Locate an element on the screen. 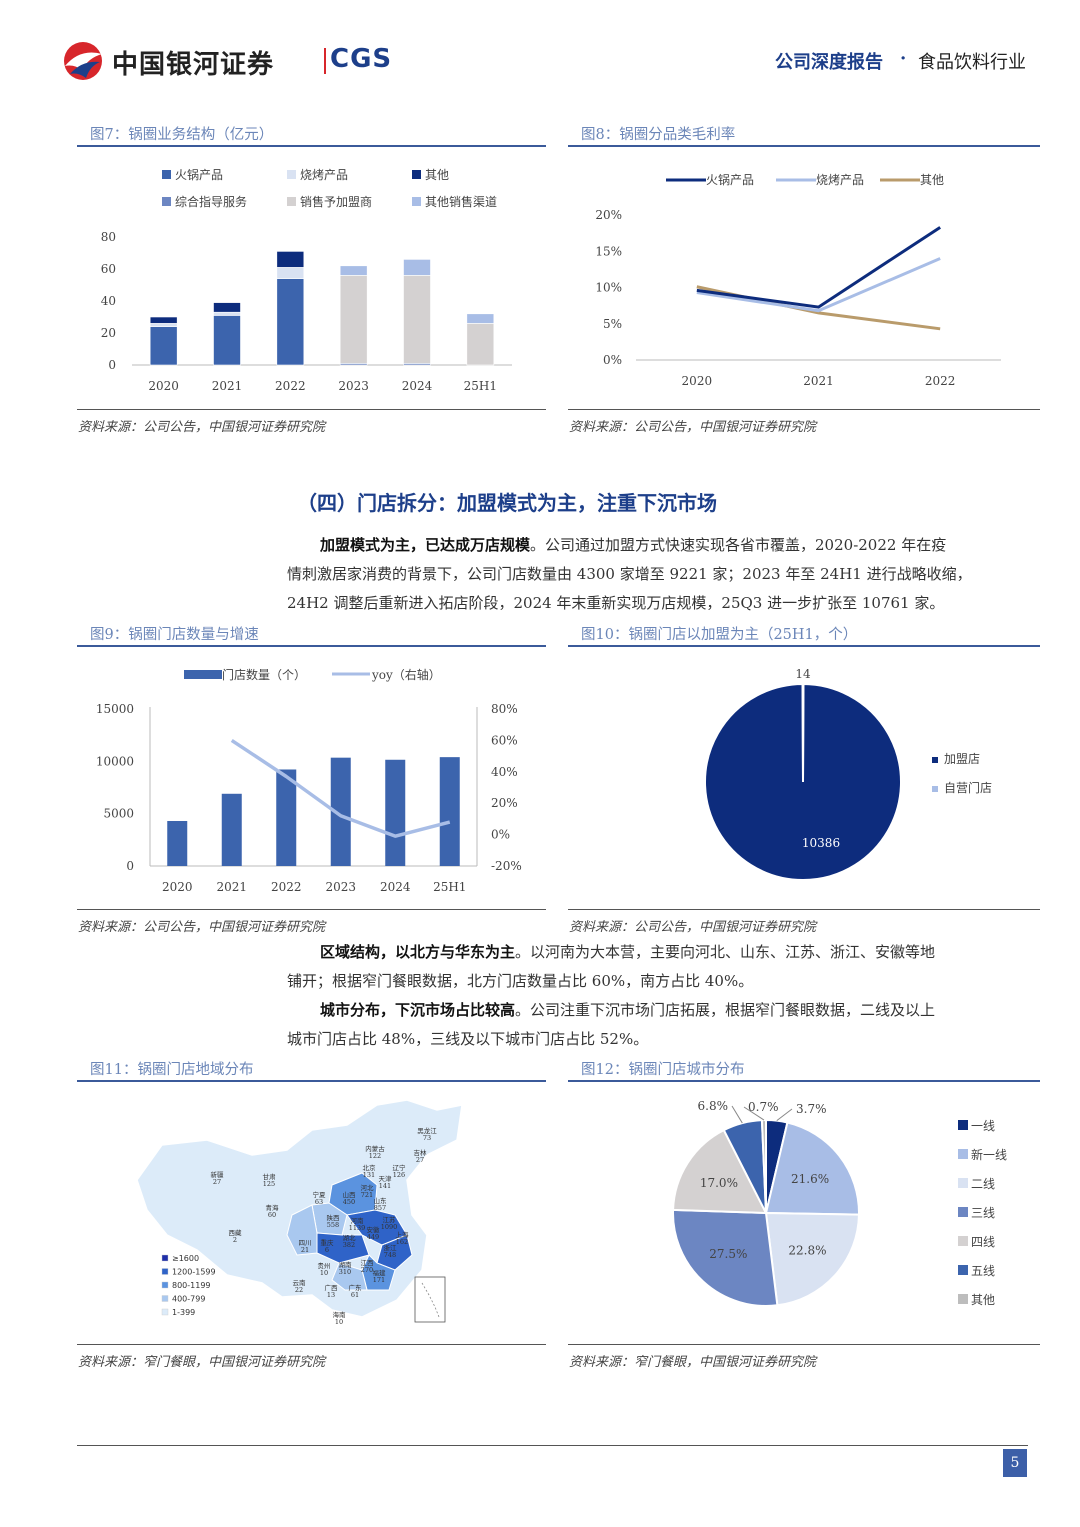 This screenshot has height=1527, width=1080. fig12-leader-line is located at coordinates (737, 1114).